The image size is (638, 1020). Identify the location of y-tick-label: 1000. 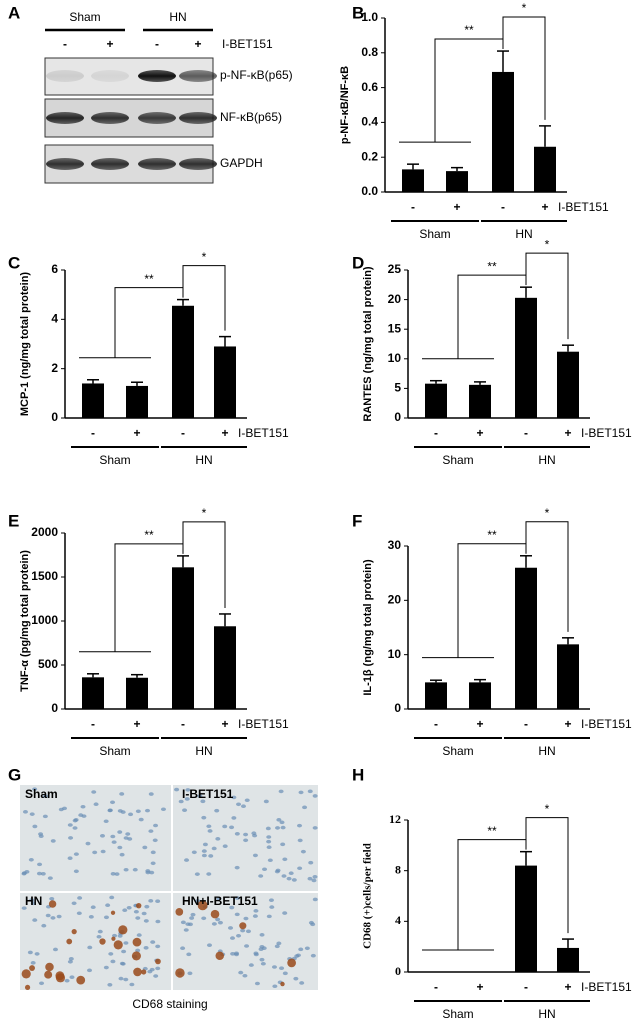
(44, 620).